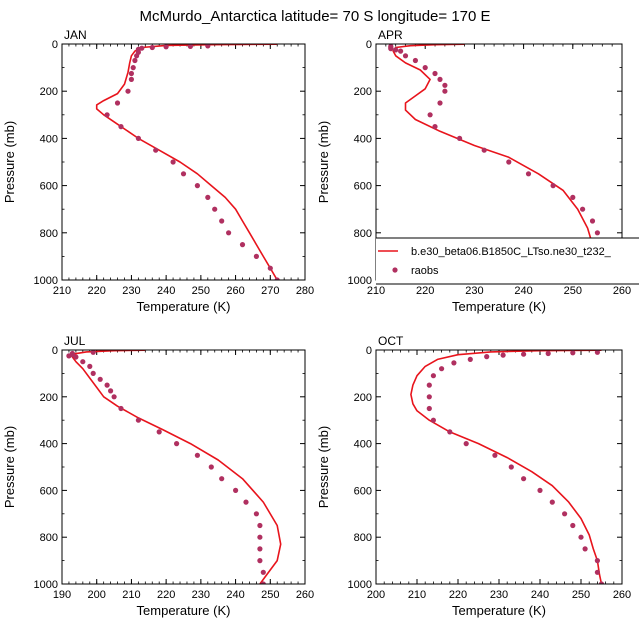 The width and height of the screenshot is (639, 639). I want to click on model-line, so click(506, 467).